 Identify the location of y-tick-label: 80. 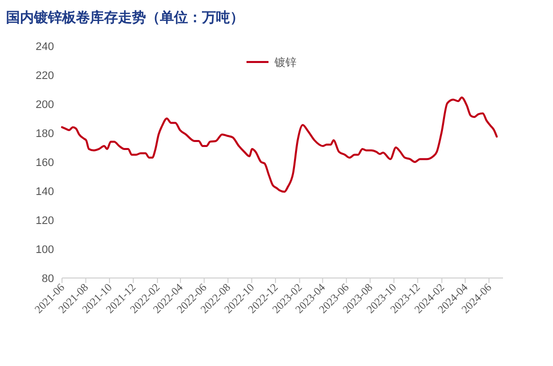
(48, 278).